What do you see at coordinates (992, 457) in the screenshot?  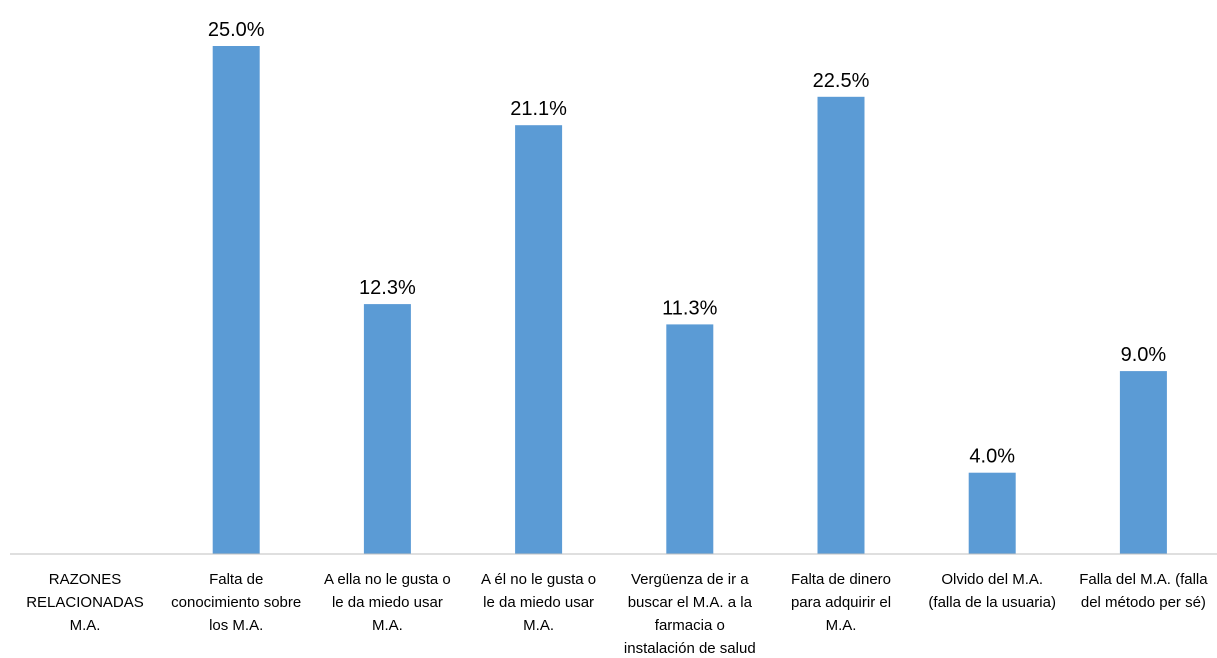 I see `data-label-6: 4.0%` at bounding box center [992, 457].